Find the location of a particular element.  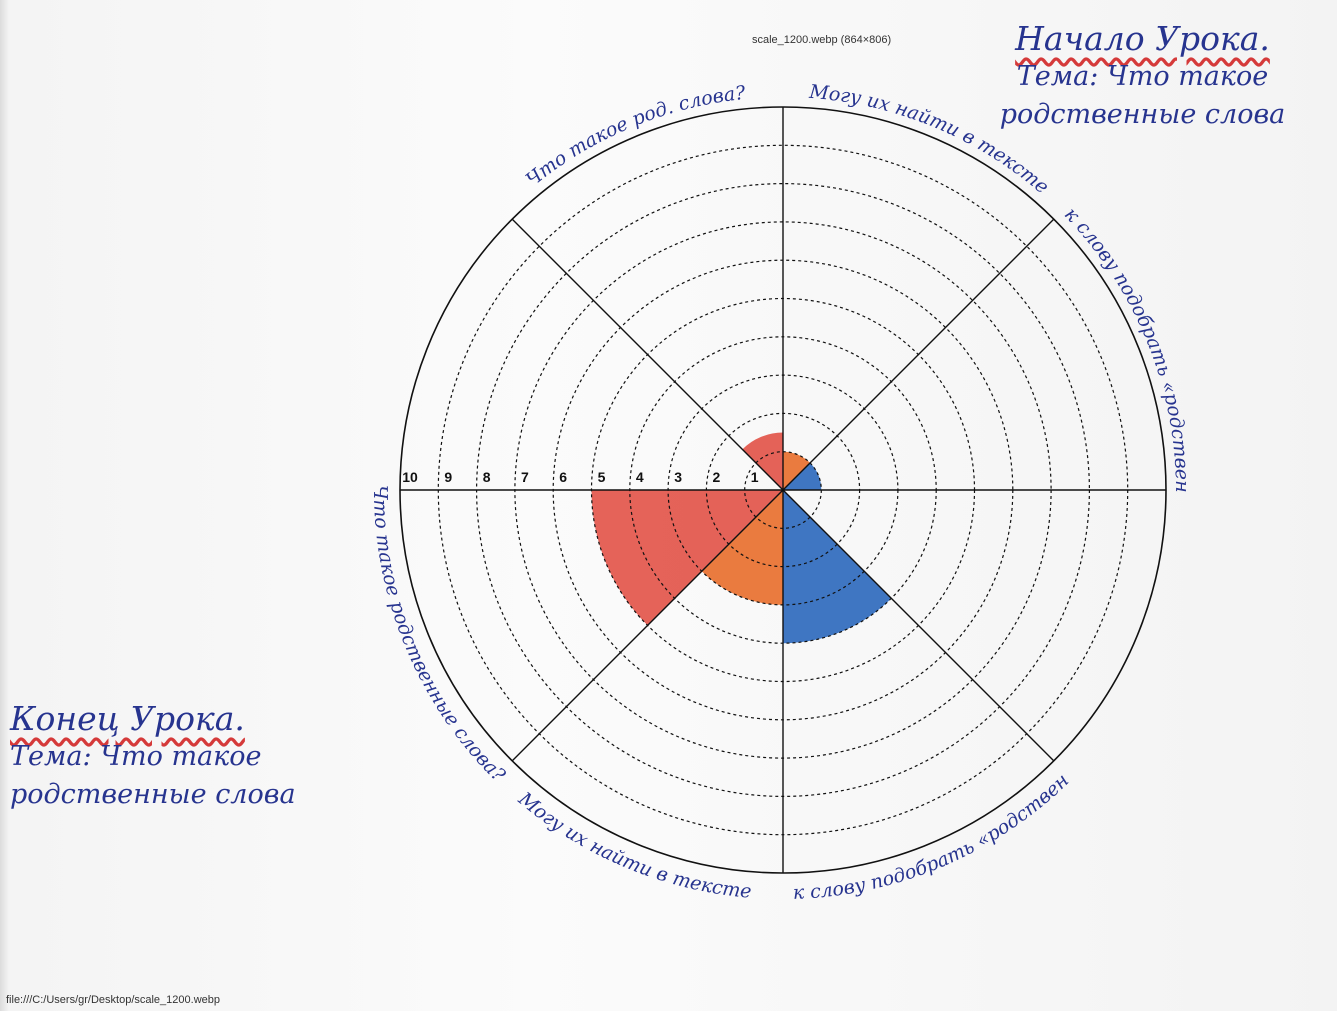

r-tick-label: 8 is located at coordinates (487, 477).